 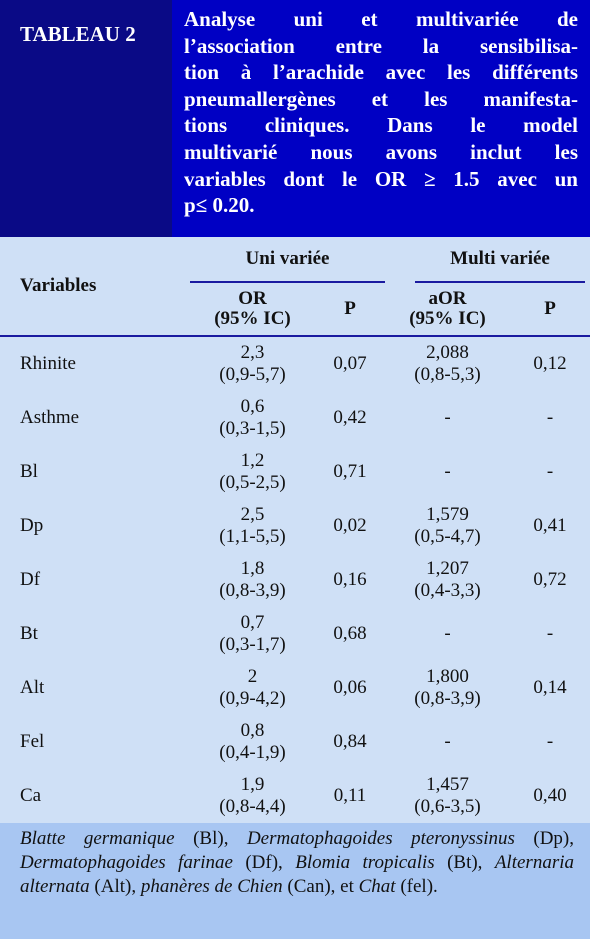 I want to click on table-row: Bt 0,7 (0,3-1,7) 0,68 - -, so click(x=295, y=634).